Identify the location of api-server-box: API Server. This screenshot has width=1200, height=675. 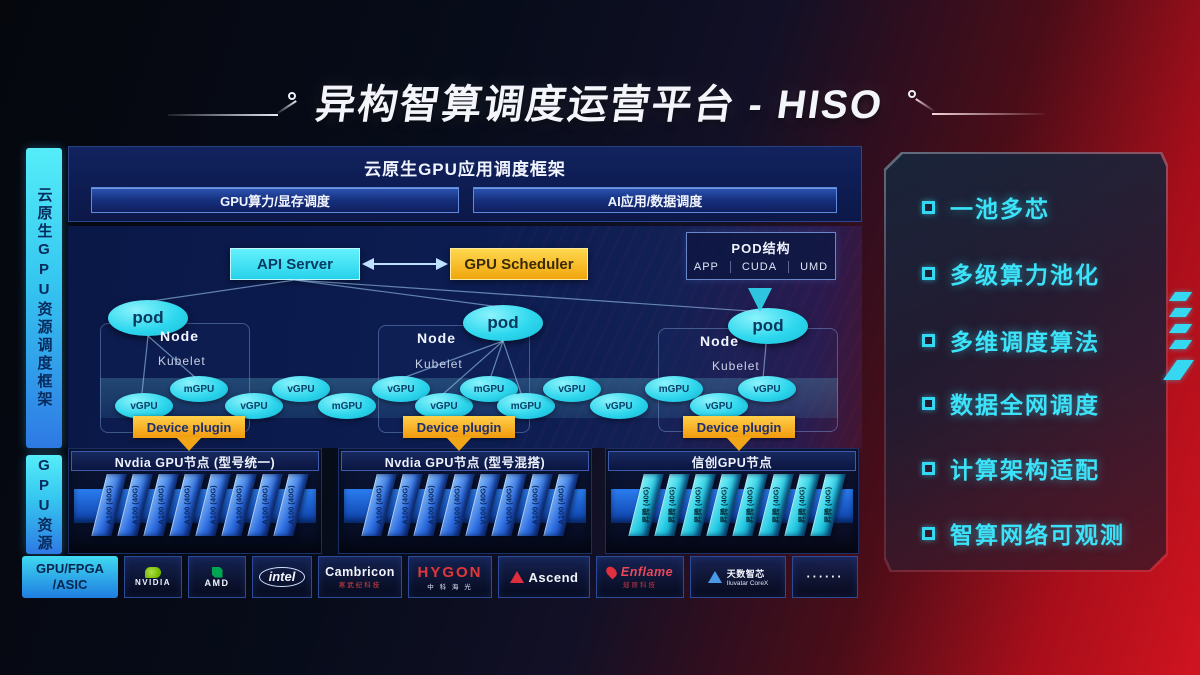
(295, 264).